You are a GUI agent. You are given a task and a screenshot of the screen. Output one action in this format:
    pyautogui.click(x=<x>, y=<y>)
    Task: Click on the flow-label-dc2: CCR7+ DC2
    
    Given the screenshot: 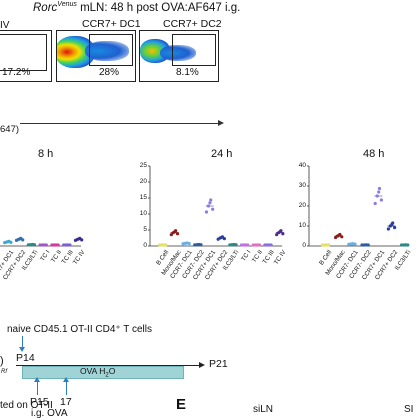 What is the action you would take?
    pyautogui.click(x=192, y=24)
    